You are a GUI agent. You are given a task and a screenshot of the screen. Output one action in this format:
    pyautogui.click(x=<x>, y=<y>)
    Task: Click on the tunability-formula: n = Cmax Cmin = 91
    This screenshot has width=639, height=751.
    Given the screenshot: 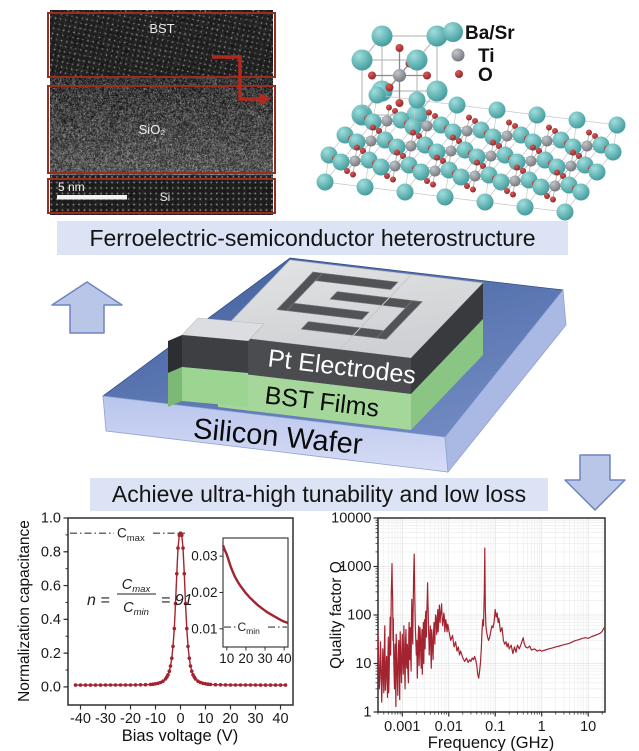 What is the action you would take?
    pyautogui.click(x=140, y=597)
    